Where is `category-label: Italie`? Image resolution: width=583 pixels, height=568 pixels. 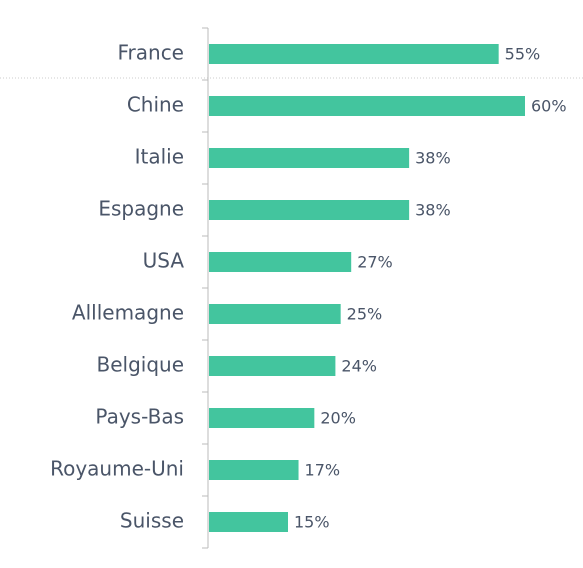 category-label: Italie is located at coordinates (159, 157).